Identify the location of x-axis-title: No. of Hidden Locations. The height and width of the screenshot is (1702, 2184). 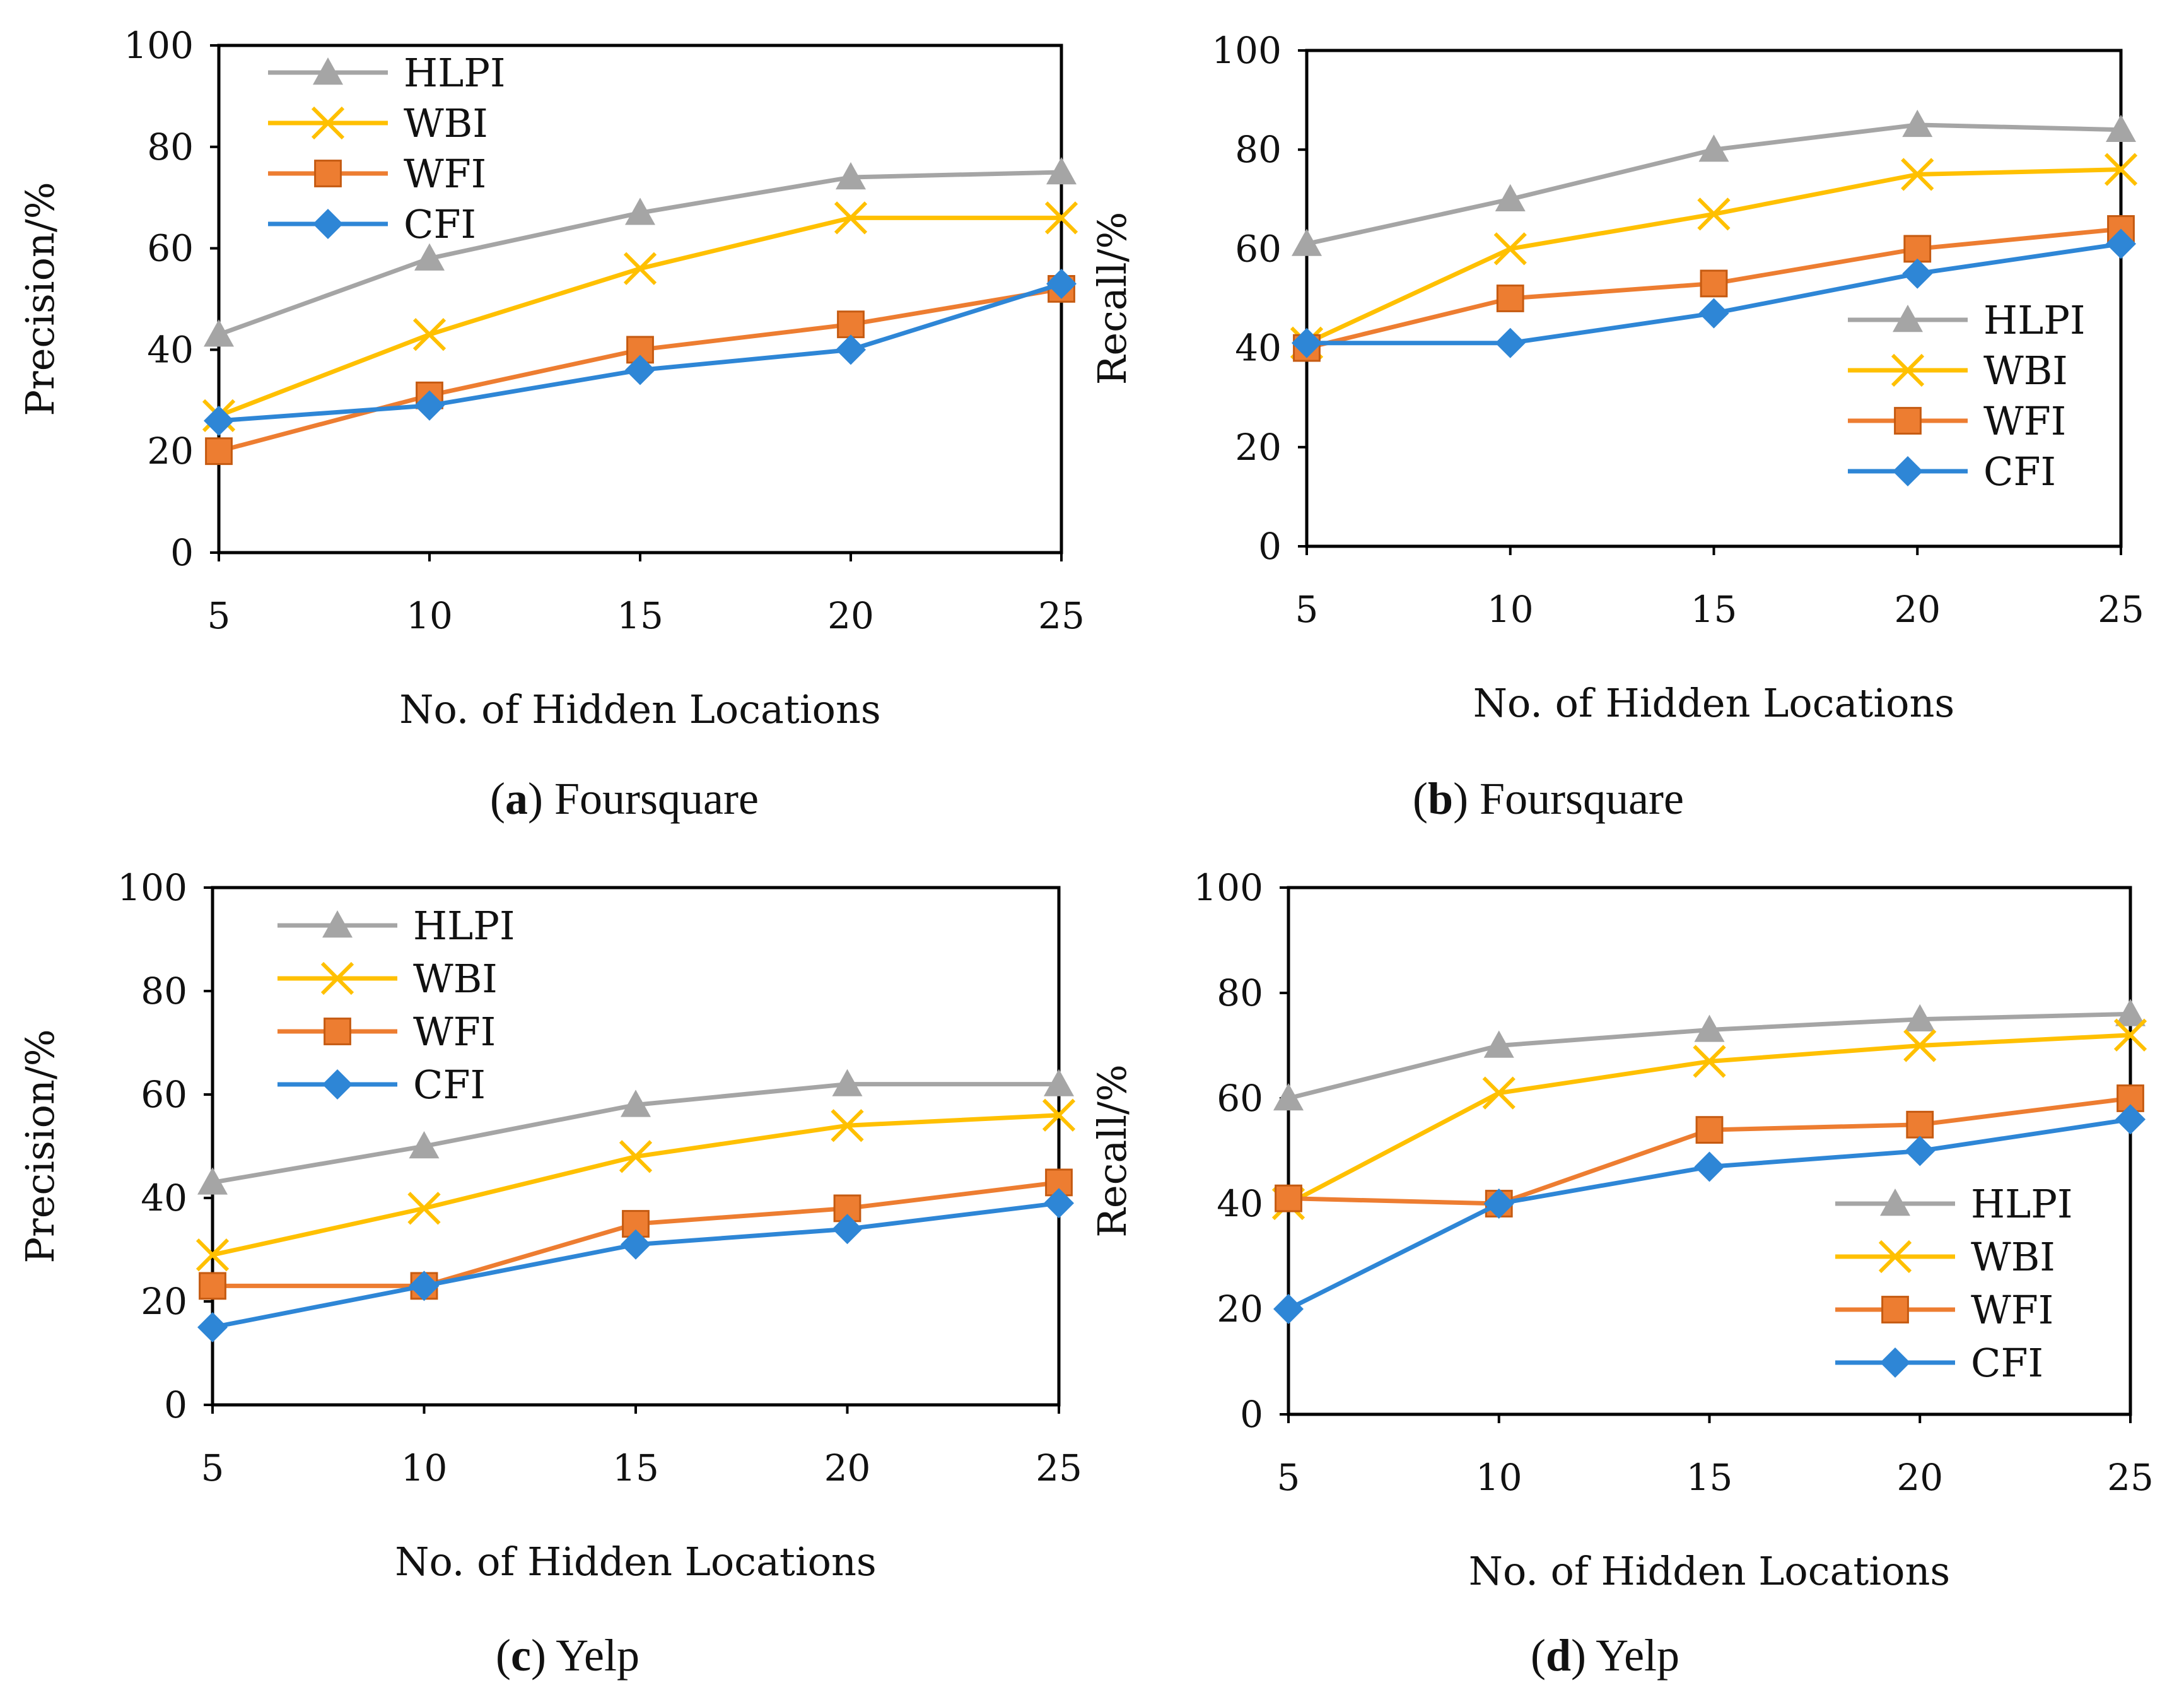
(1714, 703).